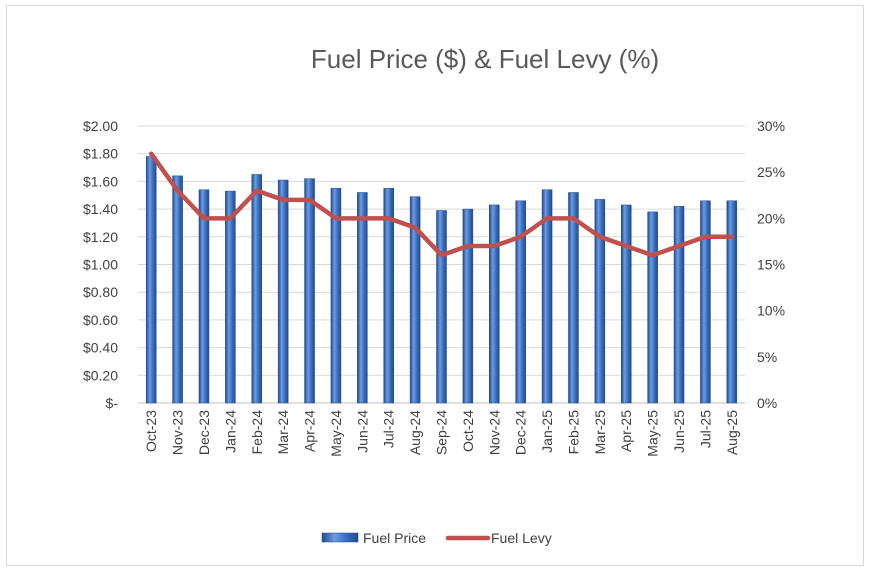 This screenshot has height=573, width=872. I want to click on x-axis-tick-label: Sep-24, so click(442, 432).